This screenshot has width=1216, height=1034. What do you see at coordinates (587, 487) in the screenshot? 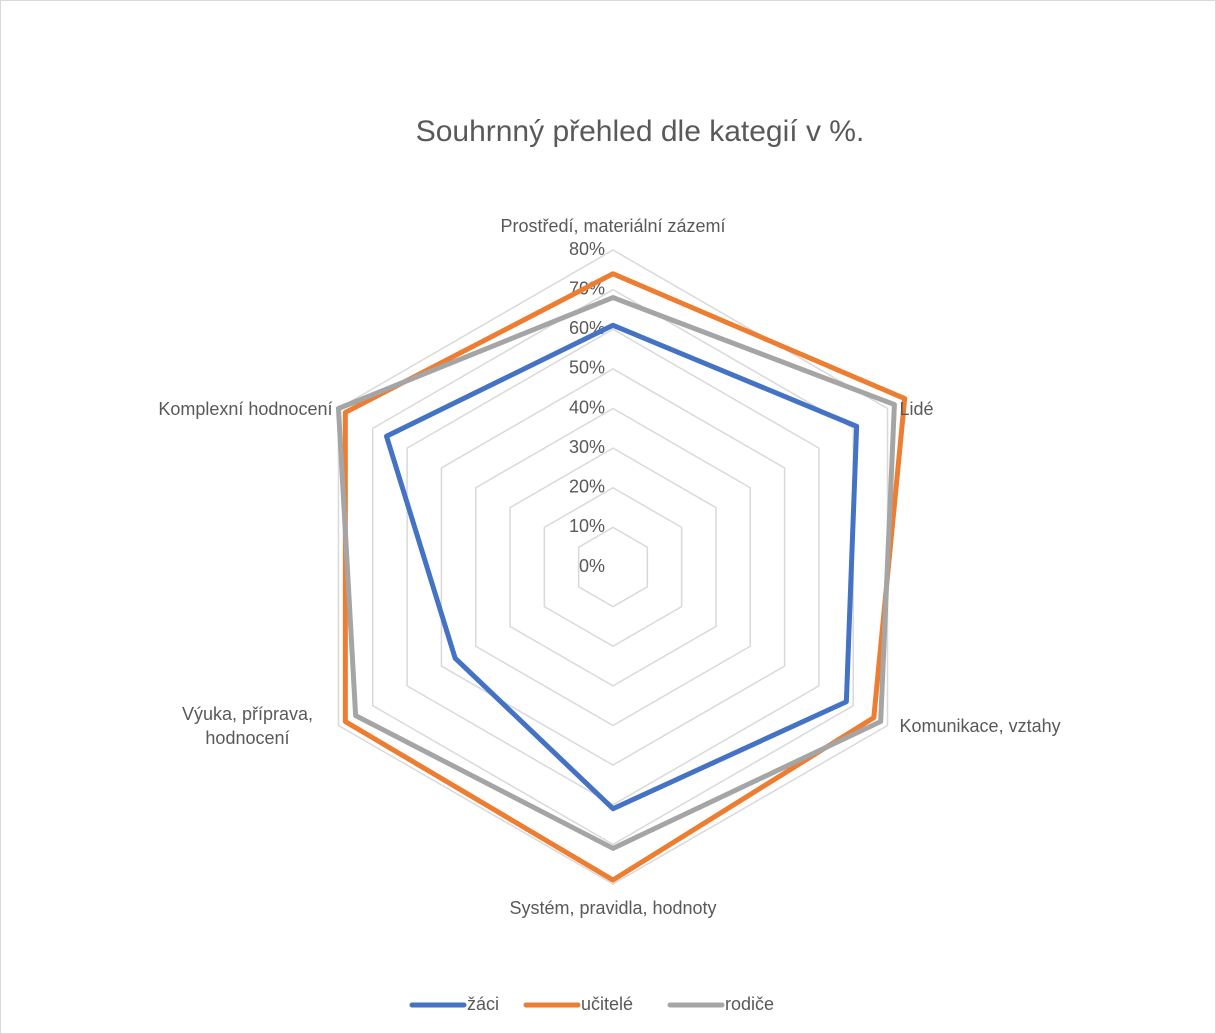
I see `r-tick-label: 20%` at bounding box center [587, 487].